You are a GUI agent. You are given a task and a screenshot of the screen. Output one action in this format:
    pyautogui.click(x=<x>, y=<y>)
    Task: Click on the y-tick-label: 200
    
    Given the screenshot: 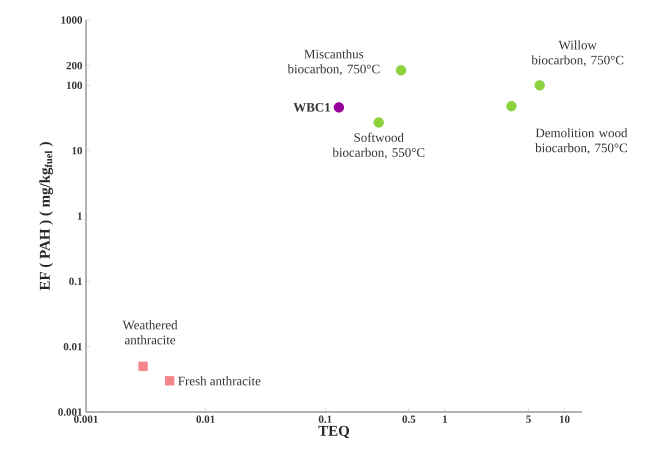 What is the action you would take?
    pyautogui.click(x=74, y=66)
    